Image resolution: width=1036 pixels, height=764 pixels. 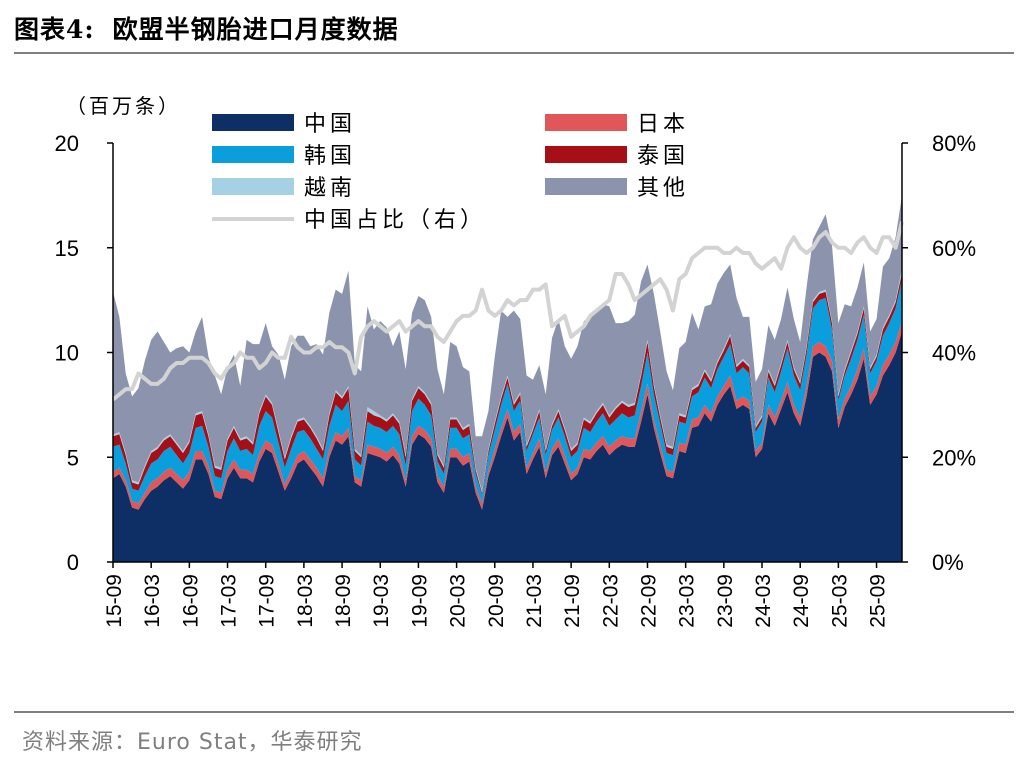 I want to click on left-tick-label: 0, so click(x=73, y=562).